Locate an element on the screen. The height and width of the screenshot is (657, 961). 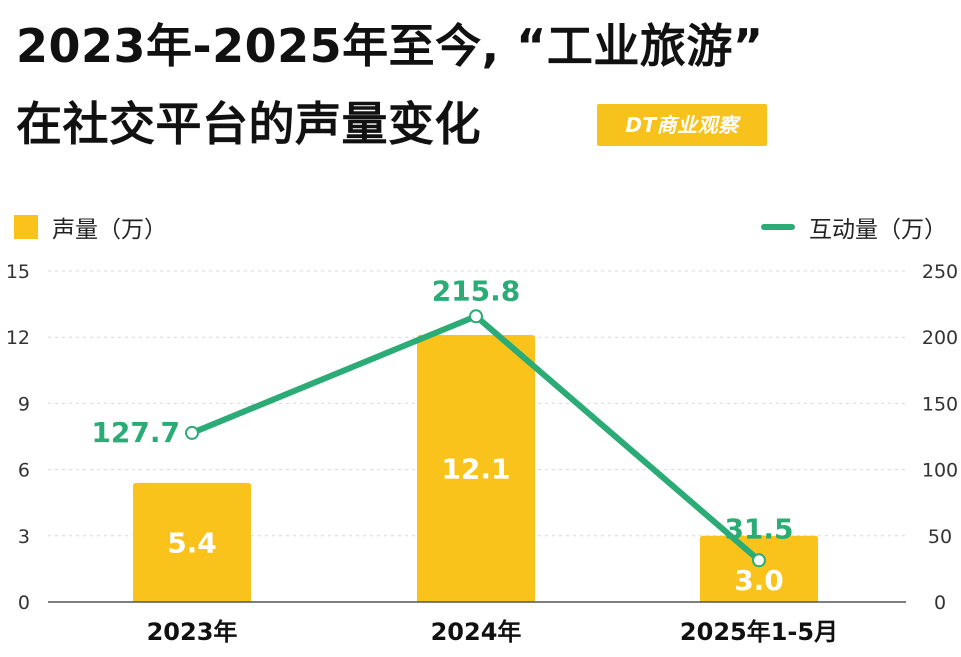
bar-value-label: 5.4 is located at coordinates (192, 542).